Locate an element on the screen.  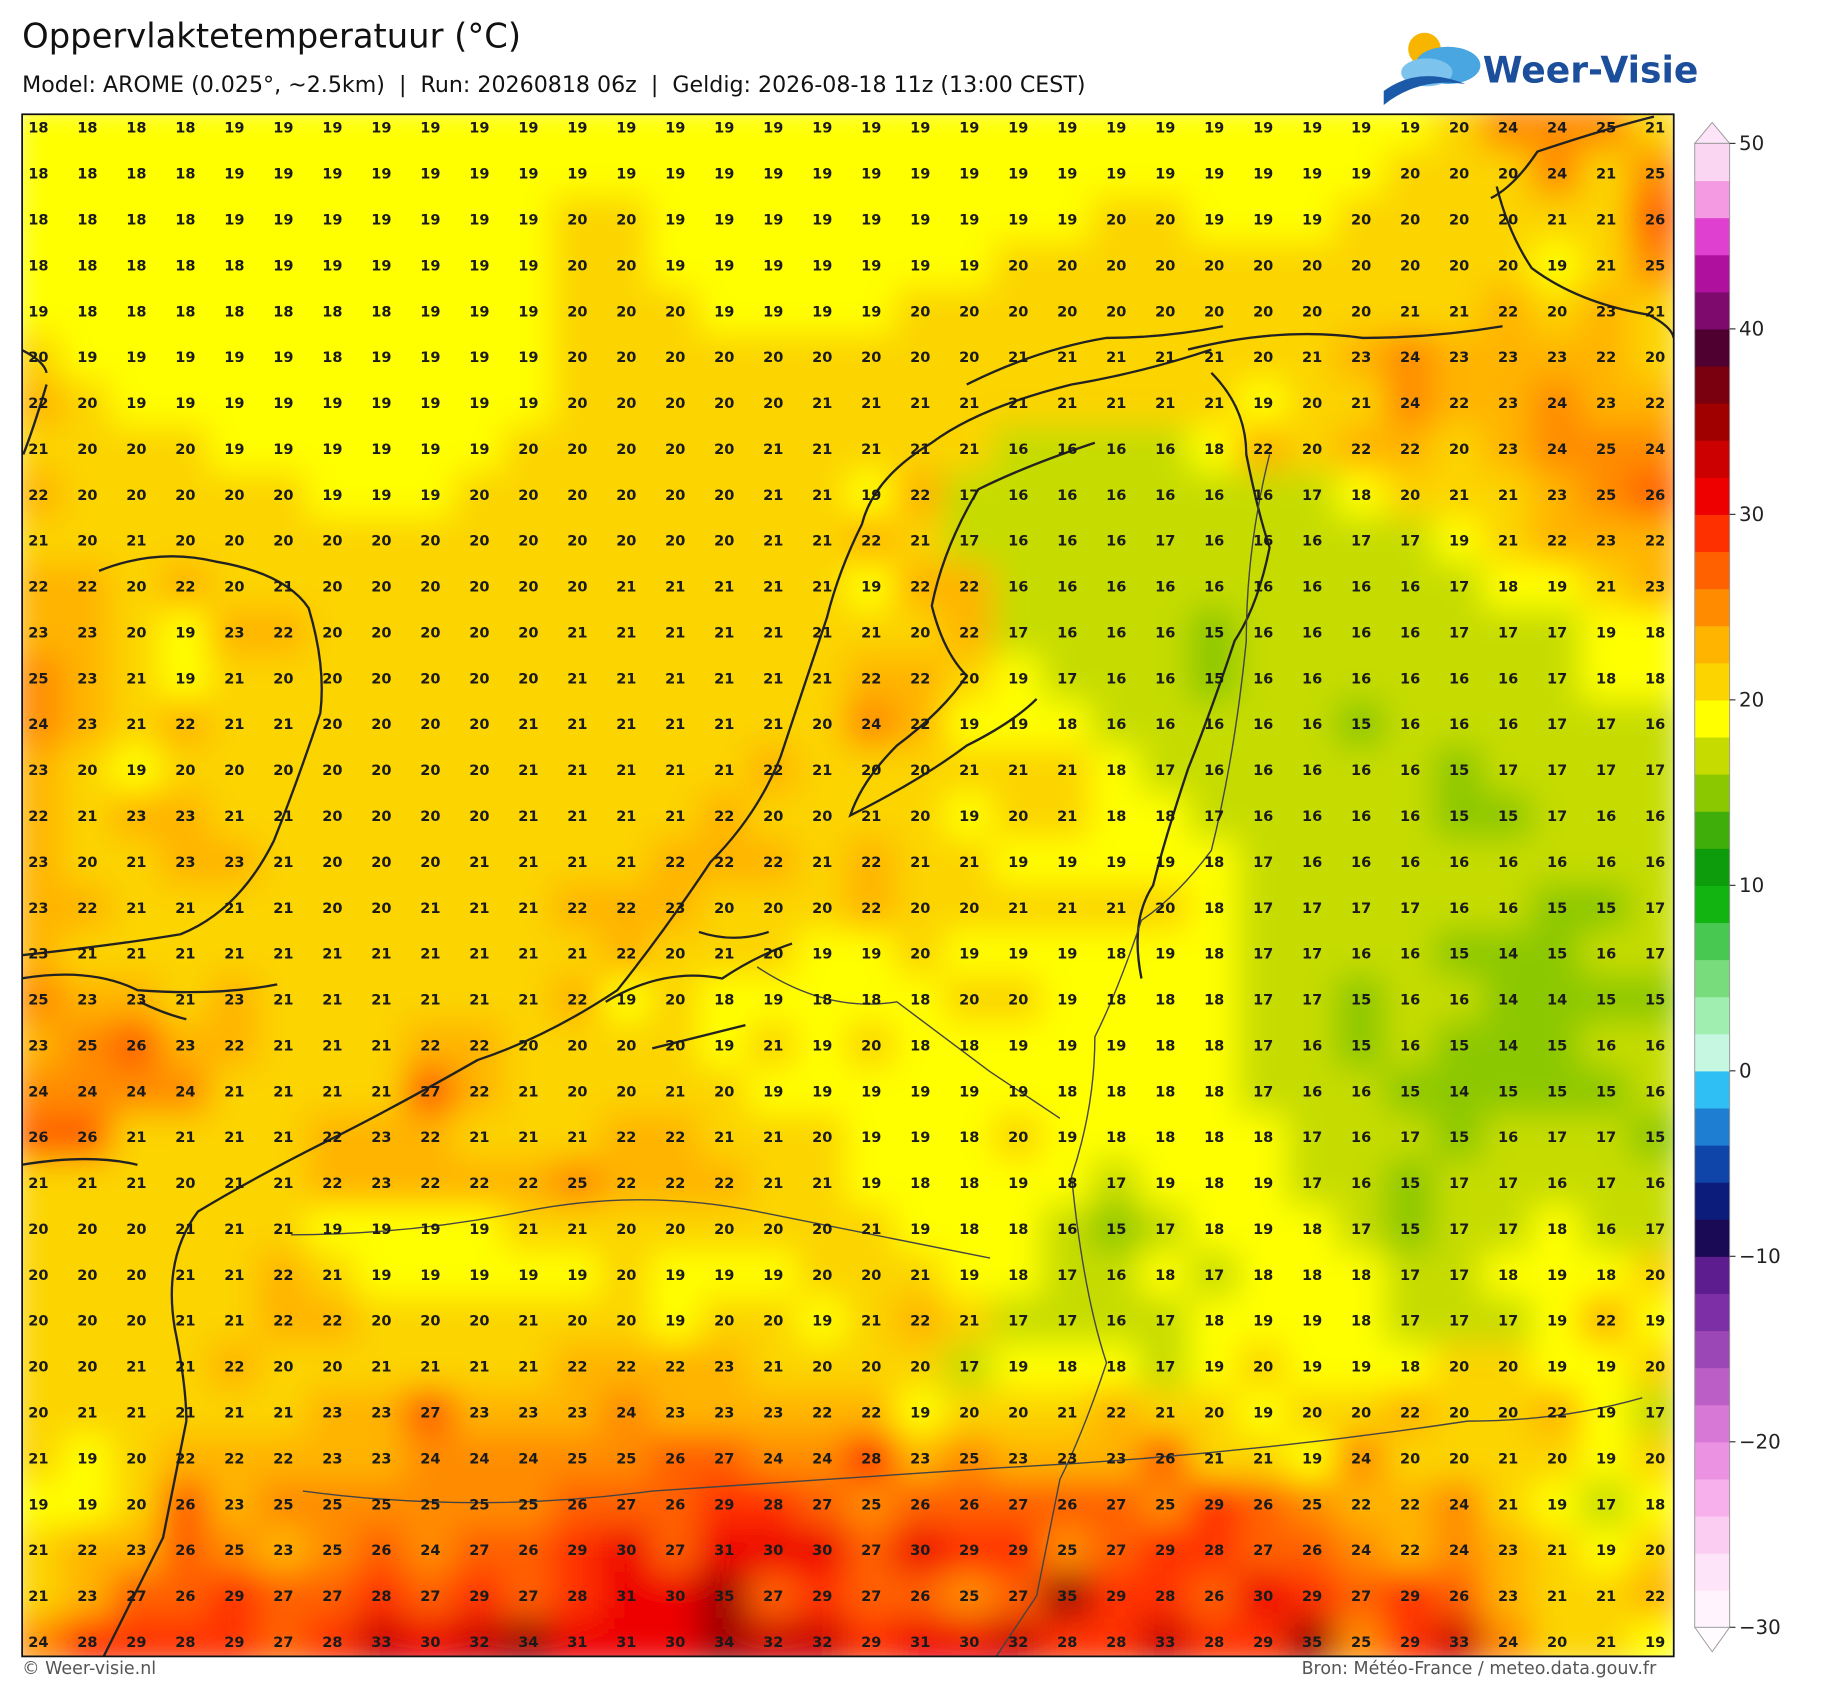
temperature-label: 30 is located at coordinates (773, 1550).